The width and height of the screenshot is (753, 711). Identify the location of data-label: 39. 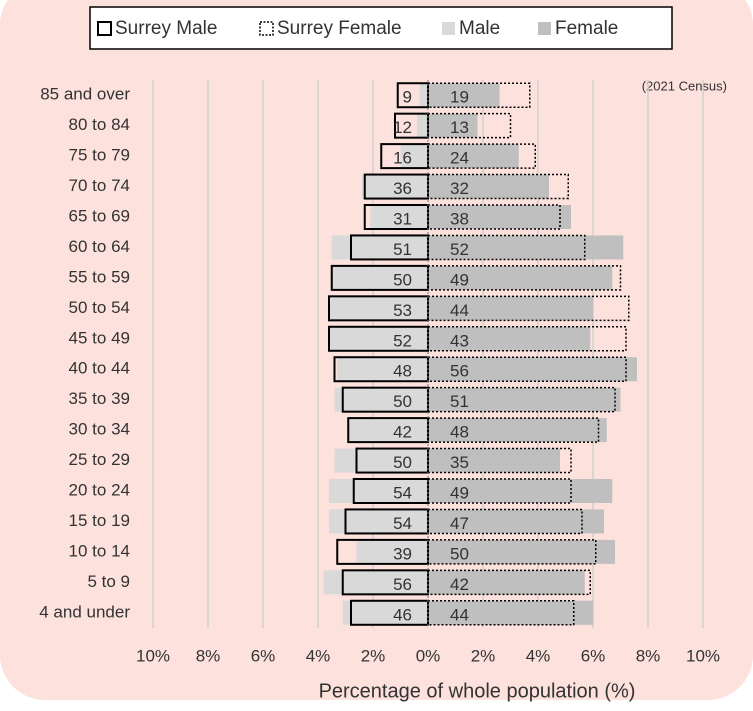
(402, 553).